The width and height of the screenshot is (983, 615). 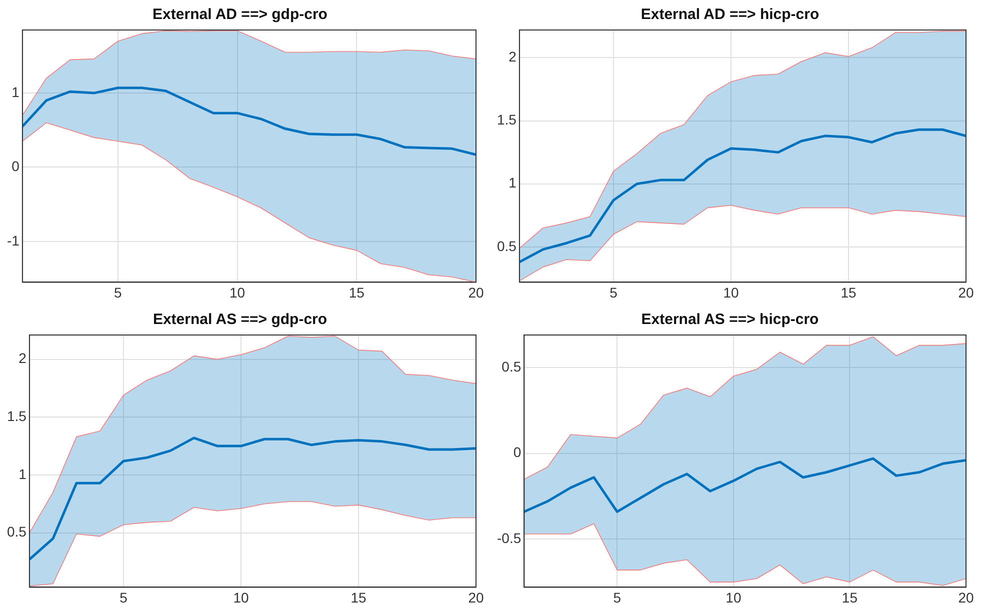 What do you see at coordinates (13, 240) in the screenshot?
I see `y-tick-label: -1` at bounding box center [13, 240].